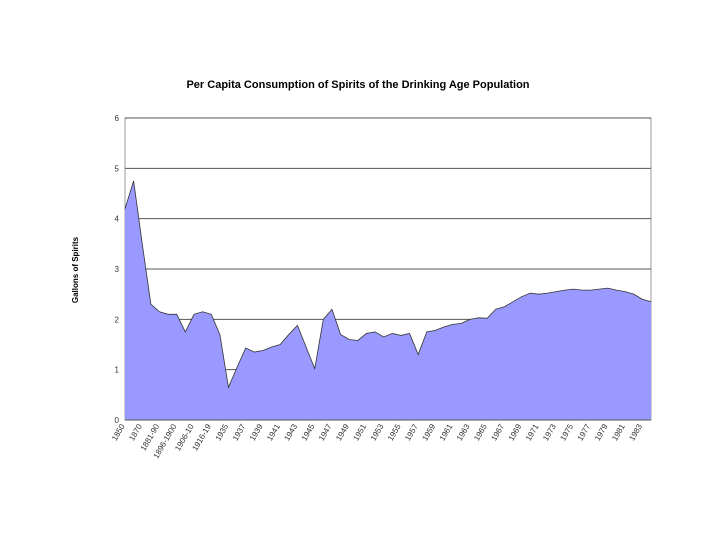  What do you see at coordinates (117, 420) in the screenshot?
I see `y-tick-label: 0` at bounding box center [117, 420].